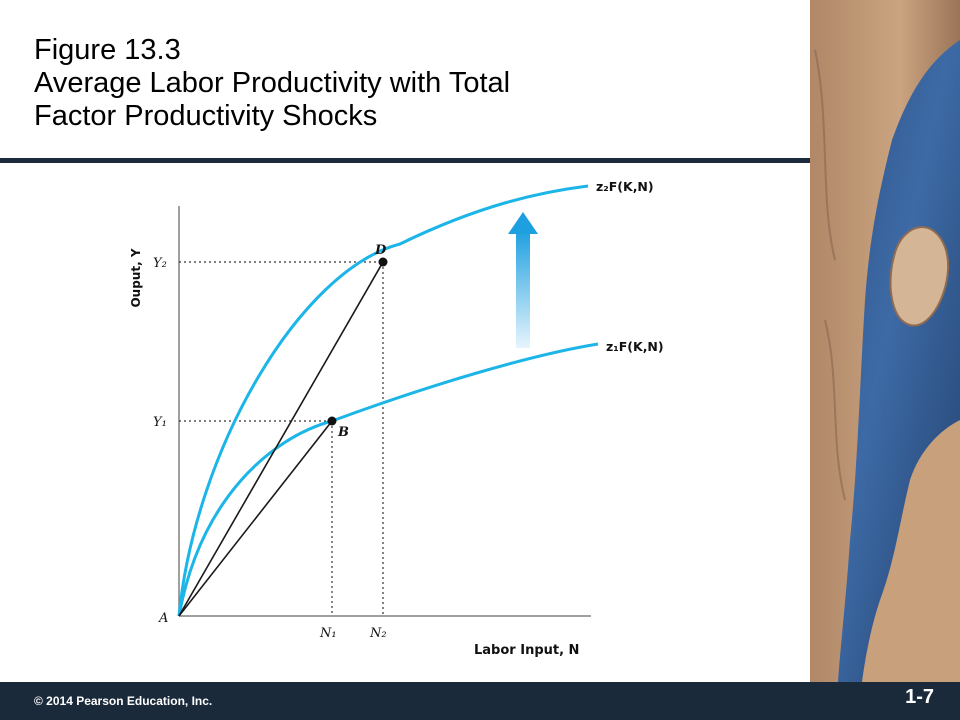 Image resolution: width=960 pixels, height=720 pixels. Describe the element at coordinates (160, 263) in the screenshot. I see `y2-tick-label: Y₂` at that location.